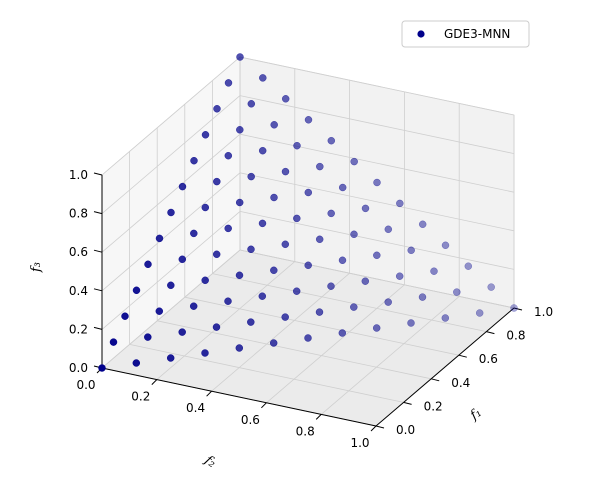 Image resolution: width=600 pixels, height=500 pixels. I want to click on legend-marker, so click(421, 34).